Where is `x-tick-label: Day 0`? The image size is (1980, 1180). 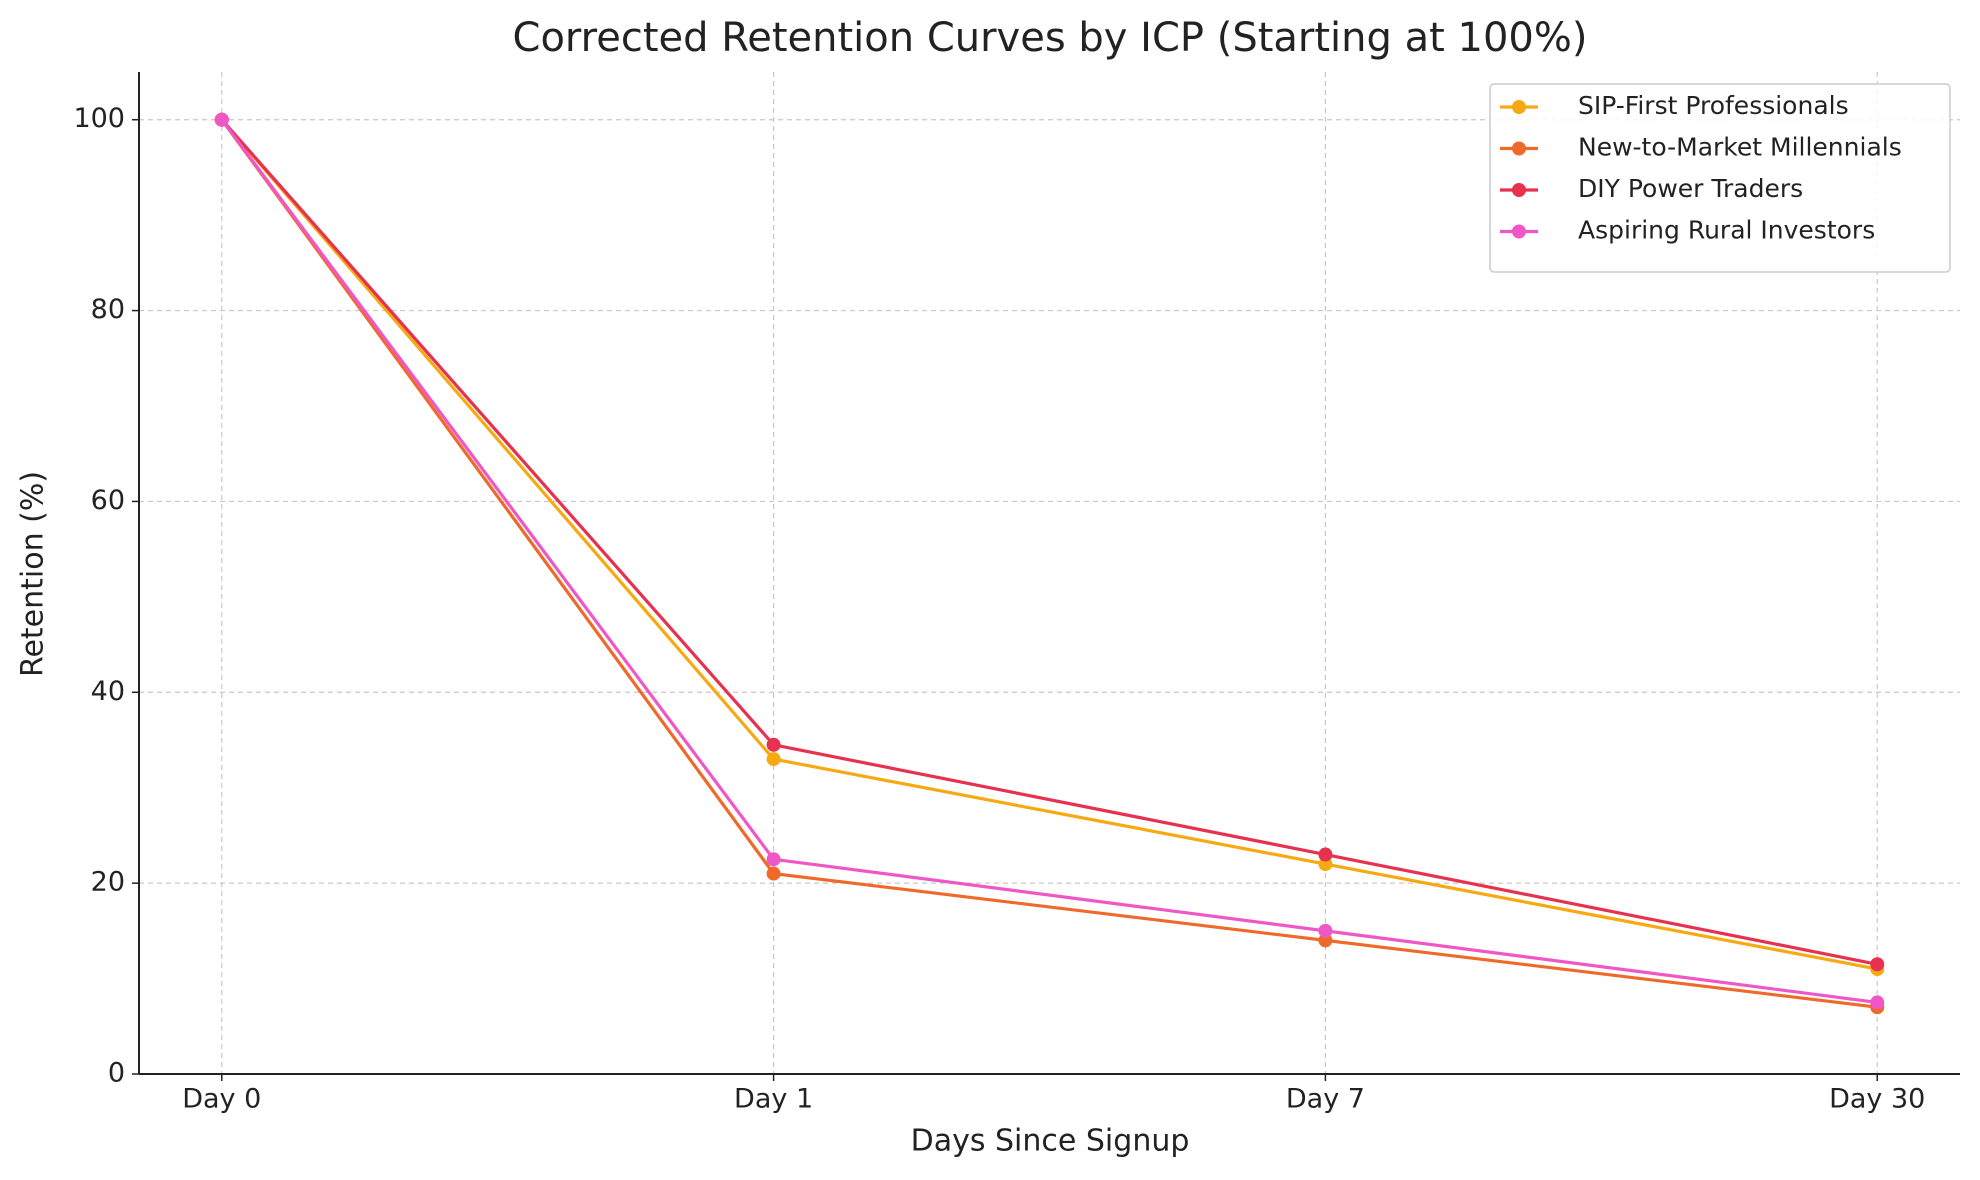
x-tick-label: Day 0 is located at coordinates (221, 1099).